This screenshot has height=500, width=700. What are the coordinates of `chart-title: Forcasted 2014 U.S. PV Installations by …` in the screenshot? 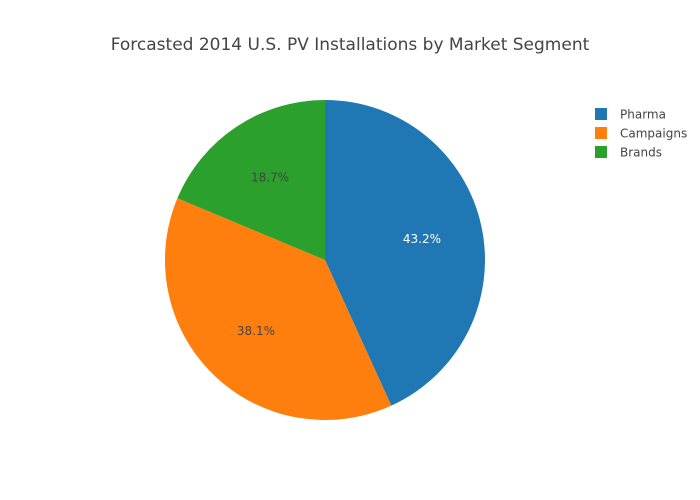 It's located at (350, 45).